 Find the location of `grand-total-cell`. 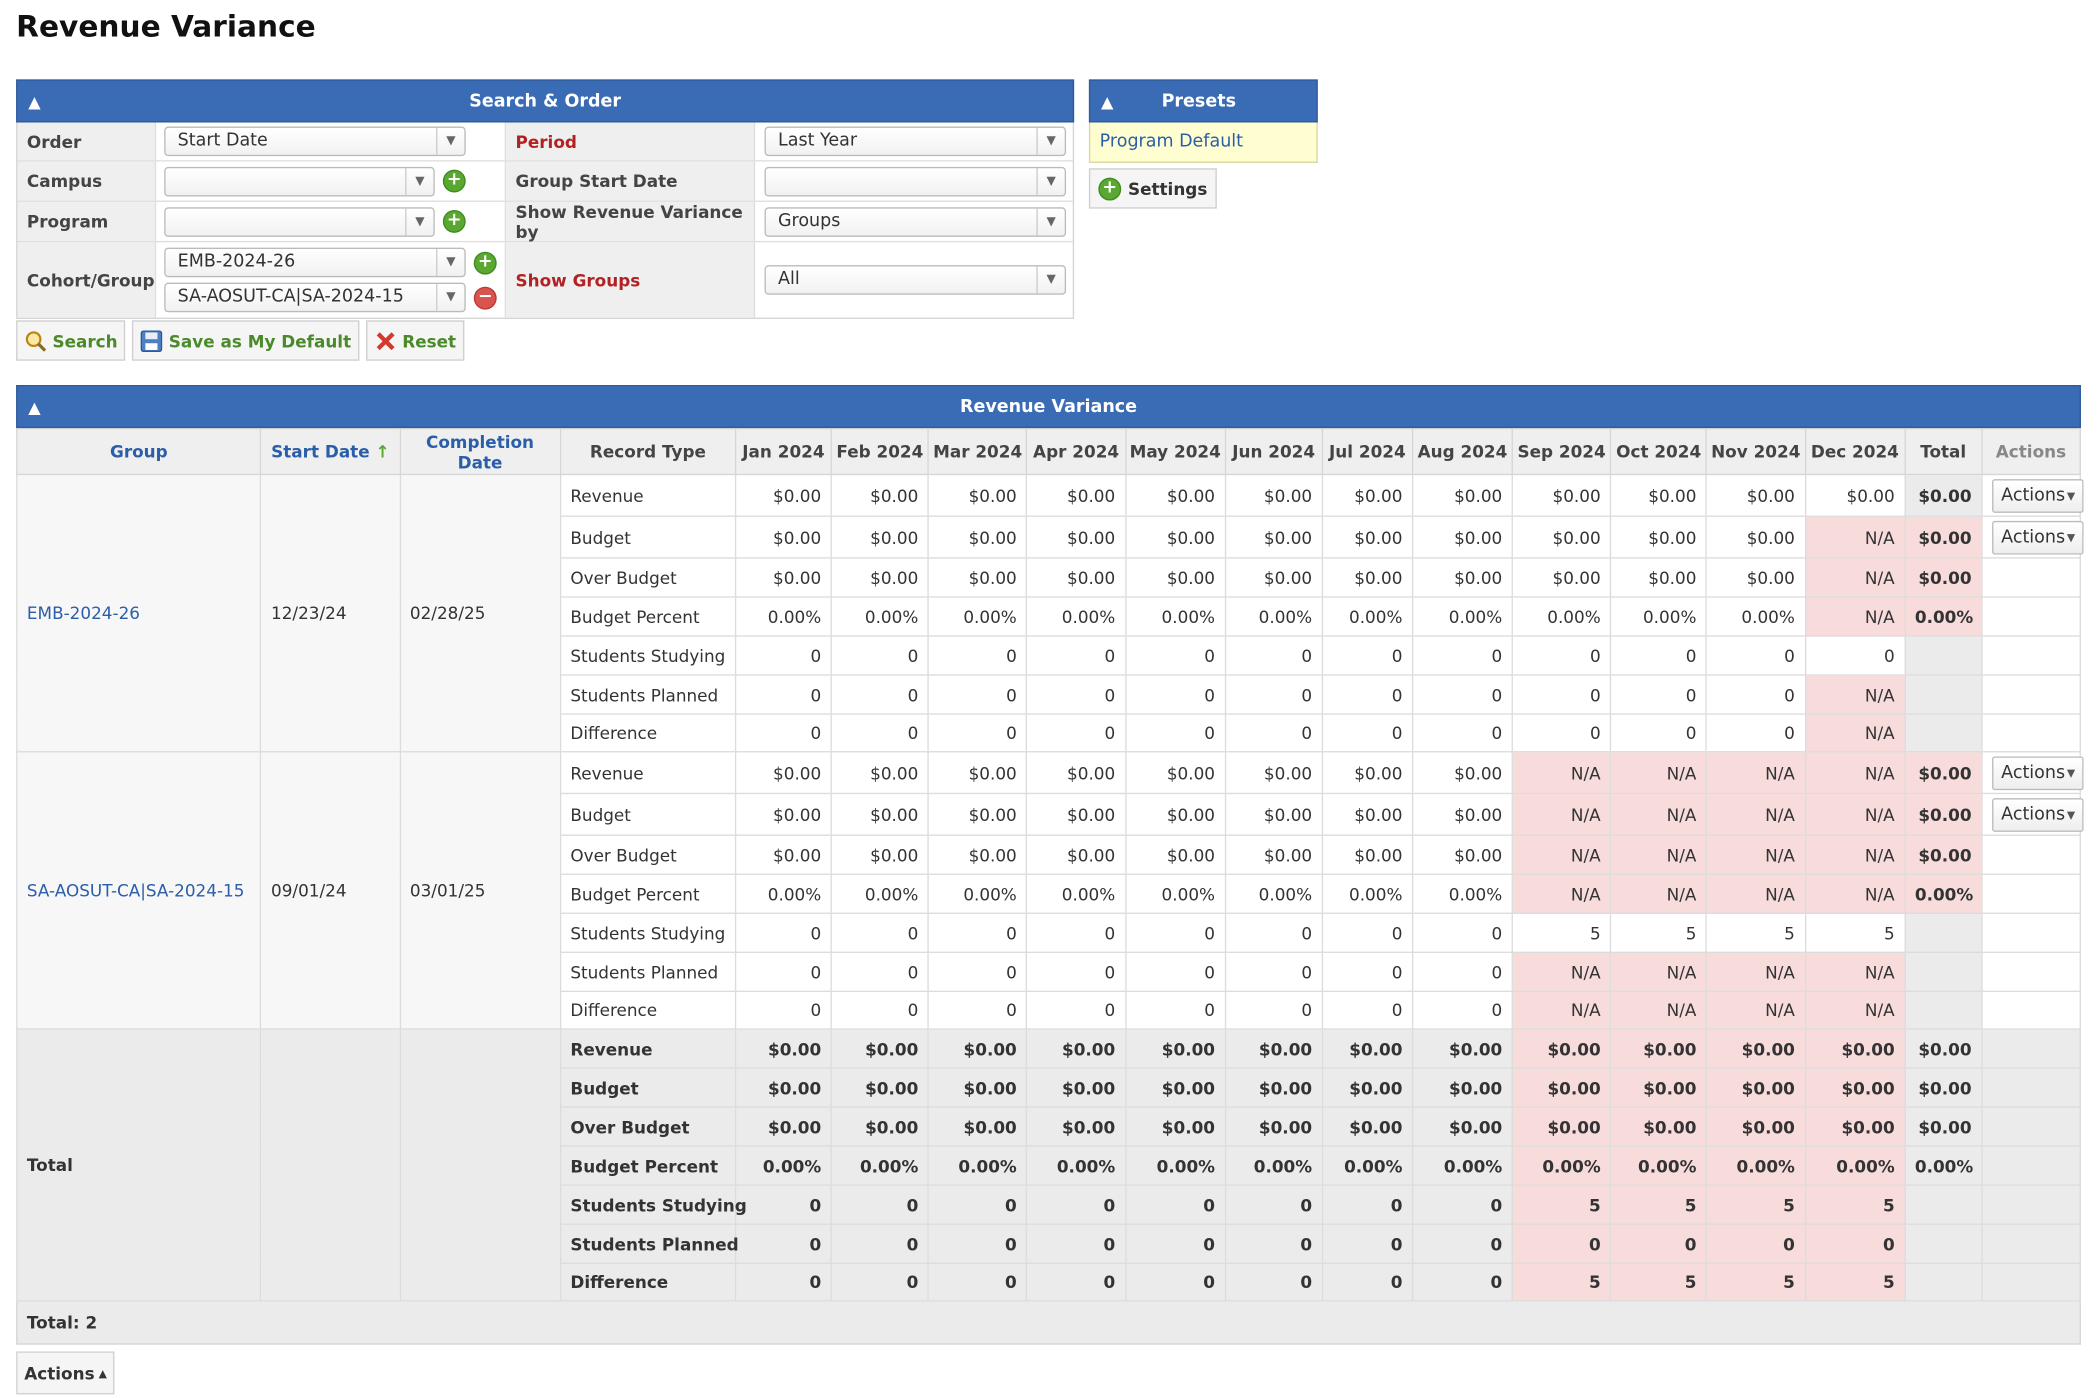

grand-total-cell is located at coordinates (1943, 1282).